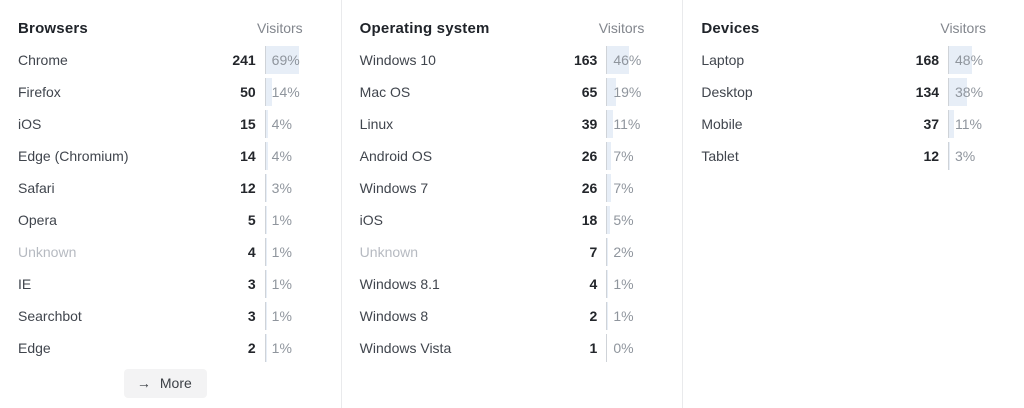 The width and height of the screenshot is (1024, 408). What do you see at coordinates (507, 348) in the screenshot?
I see `table-row: Windows Vista 1 0%` at bounding box center [507, 348].